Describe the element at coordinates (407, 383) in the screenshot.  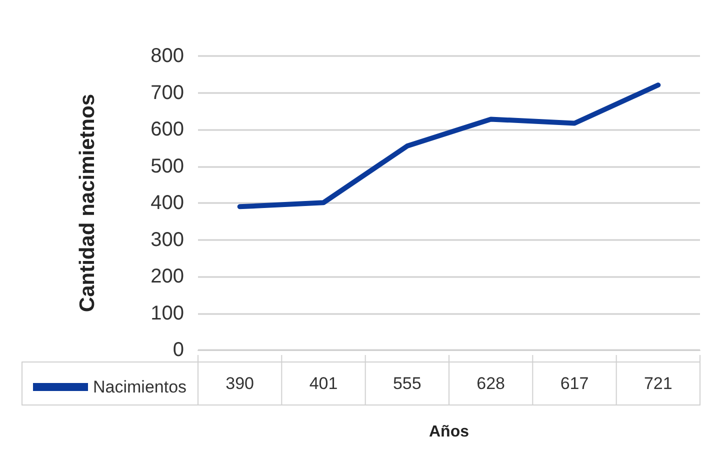
I see `data-label: 555` at that location.